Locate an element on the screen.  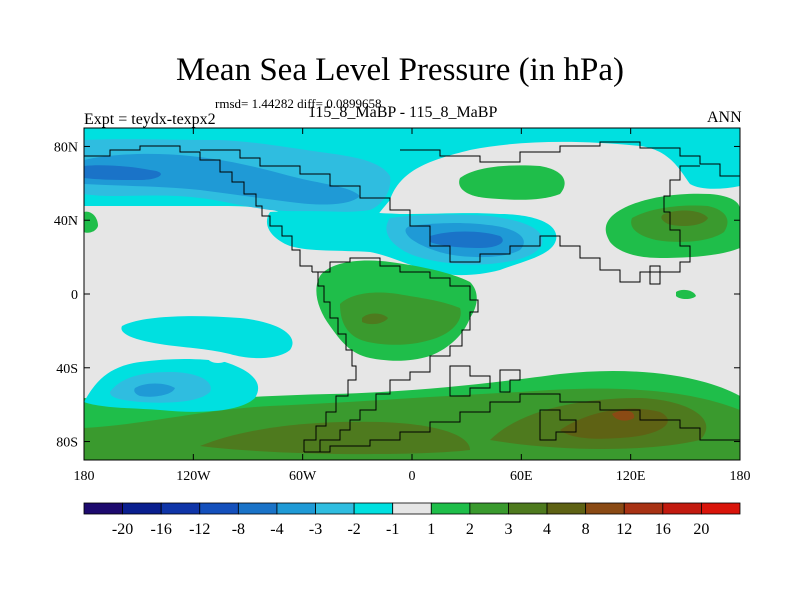
colorbar: -20 -16 -12 -8 -4 -3 -2 -1 1 2 3 4 8 12 16 20 is located at coordinates (412, 520).